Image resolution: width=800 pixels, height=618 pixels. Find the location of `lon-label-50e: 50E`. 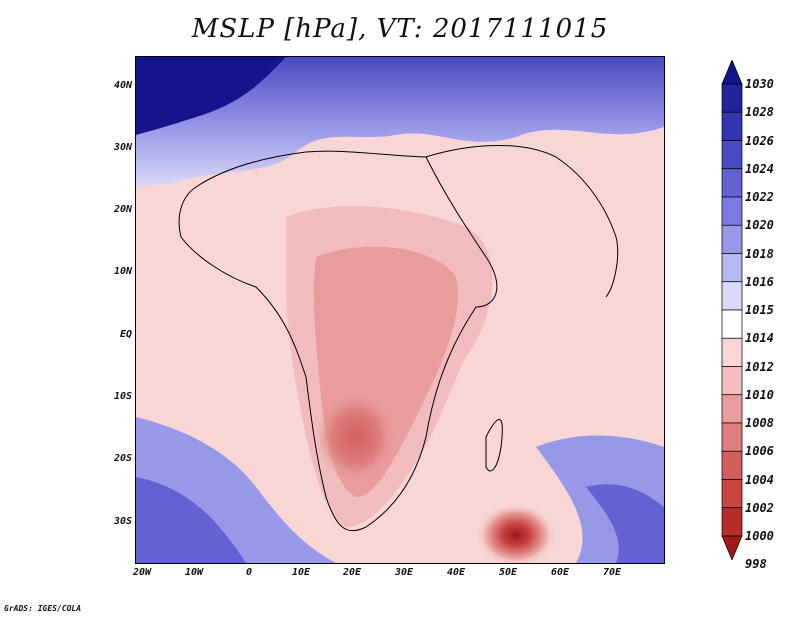

lon-label-50e: 50E is located at coordinates (508, 572).